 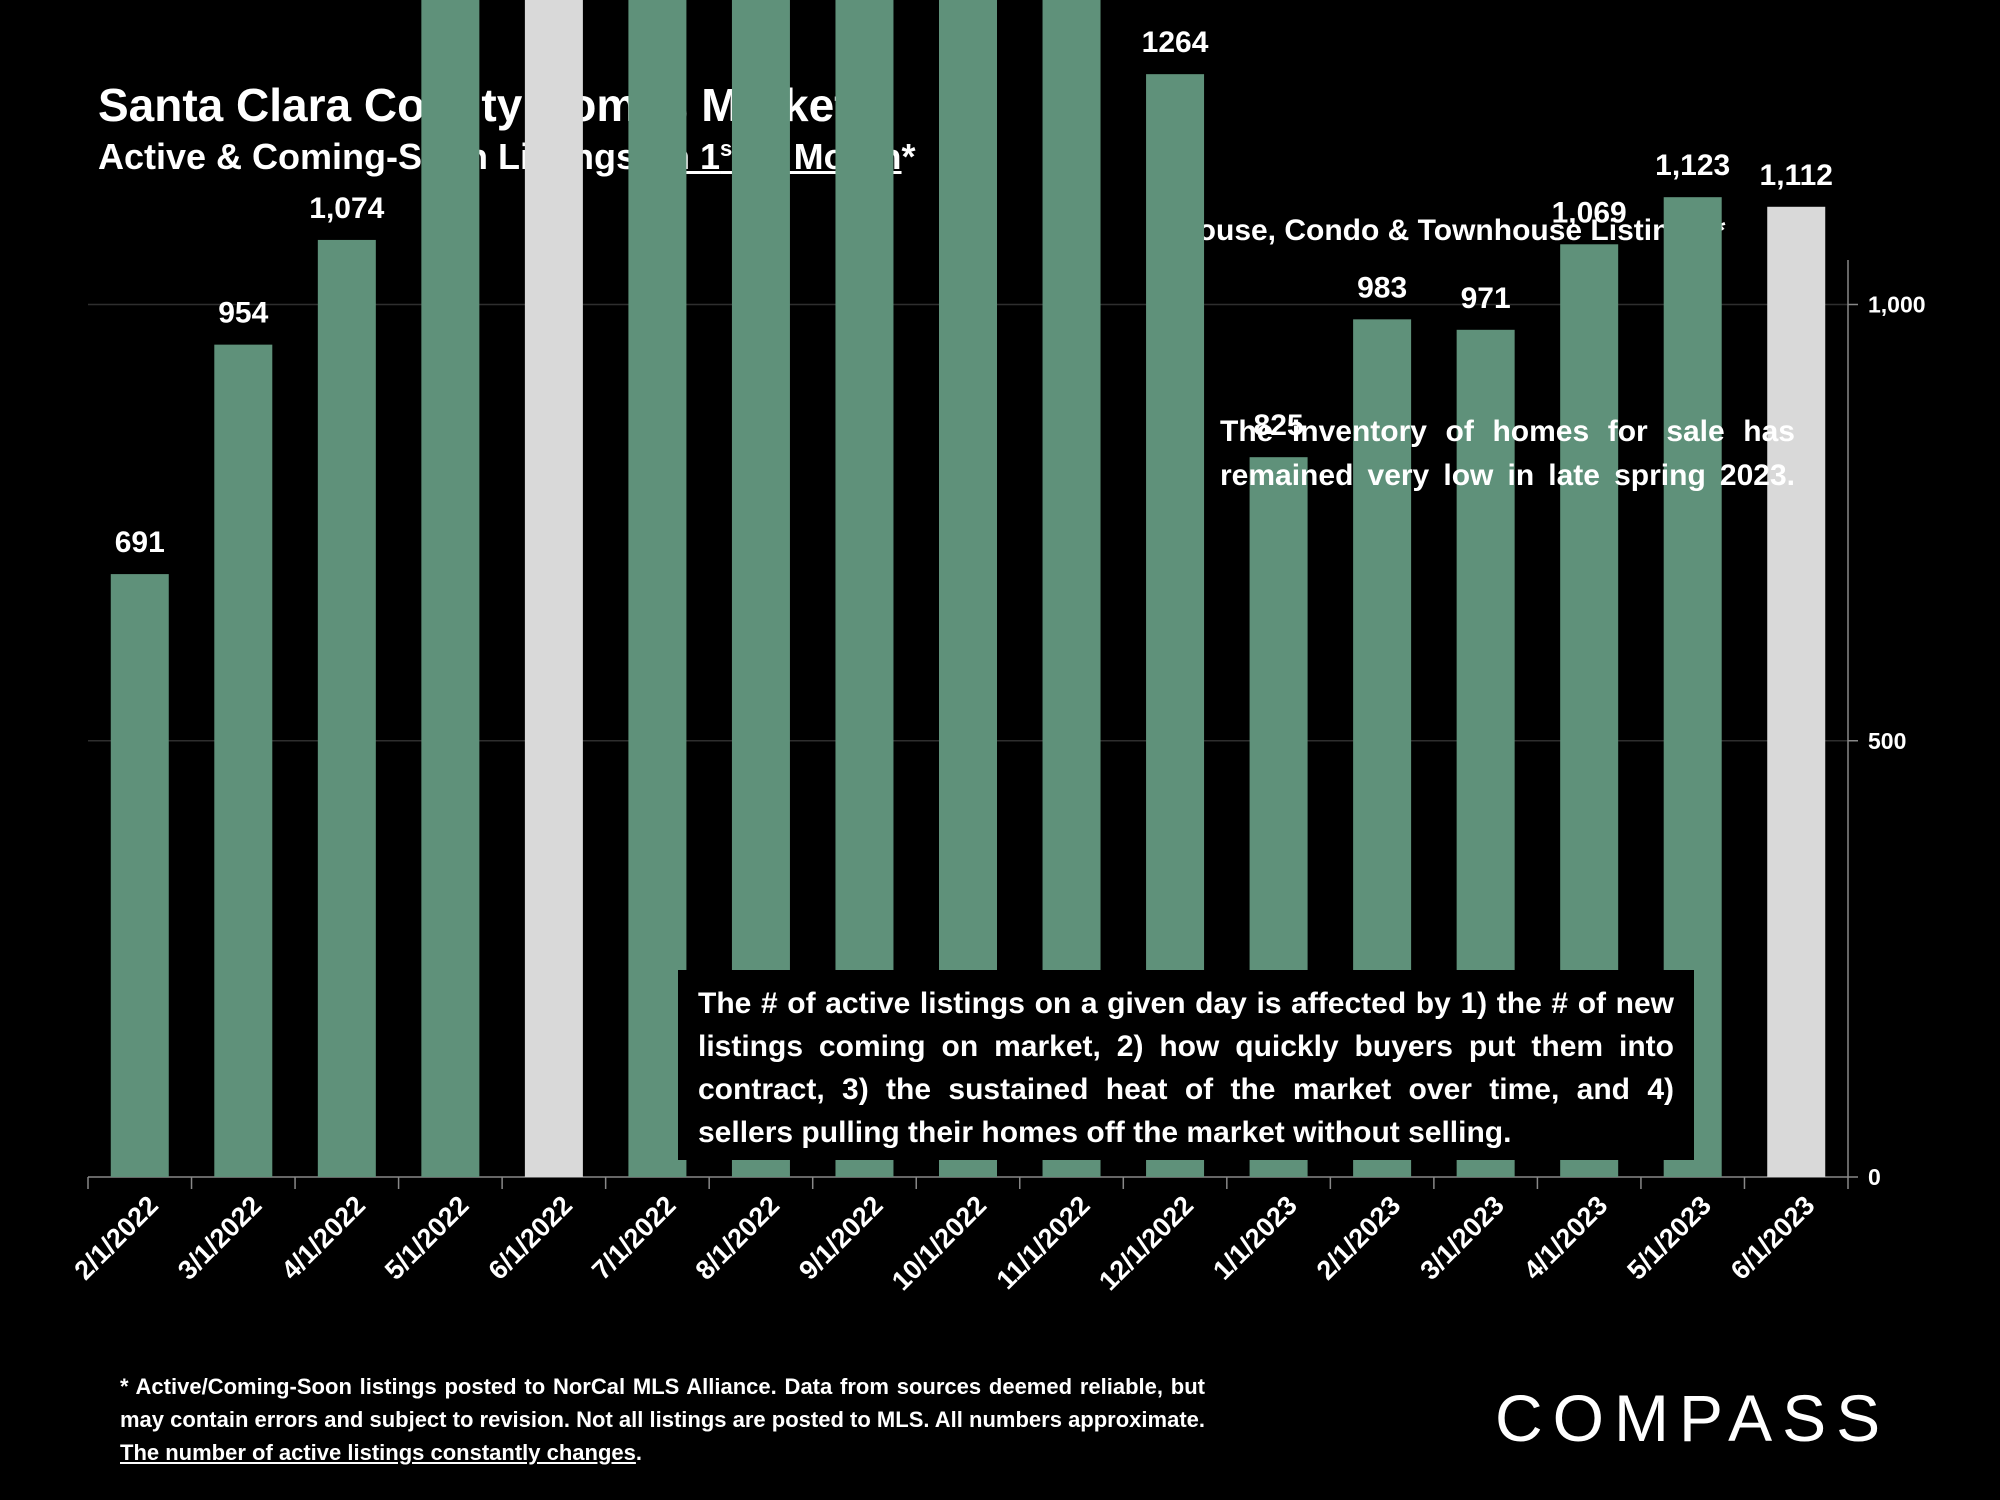 What do you see at coordinates (1874, 1177) in the screenshot?
I see `y-tick-label: 0` at bounding box center [1874, 1177].